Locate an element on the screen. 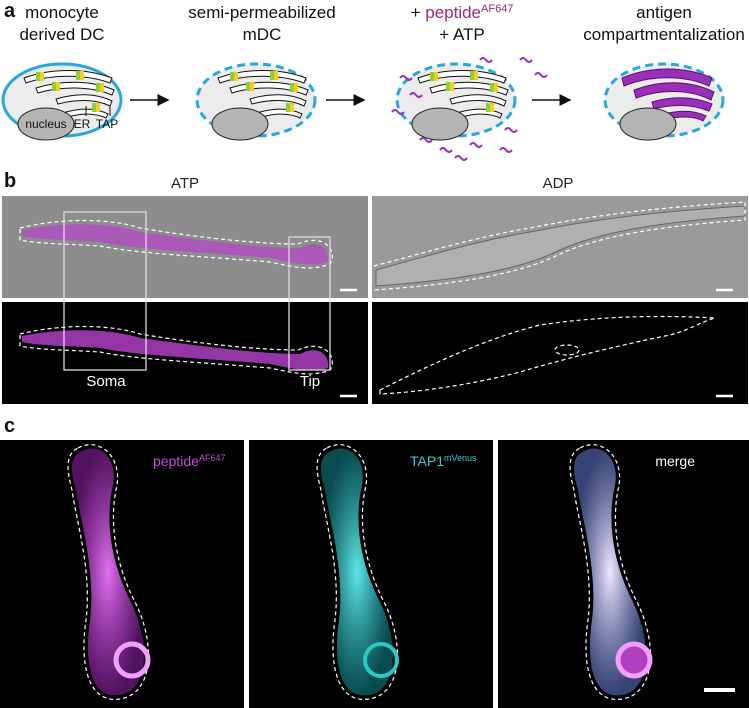 This screenshot has width=749, height=708. fluorescence-image is located at coordinates (560, 353).